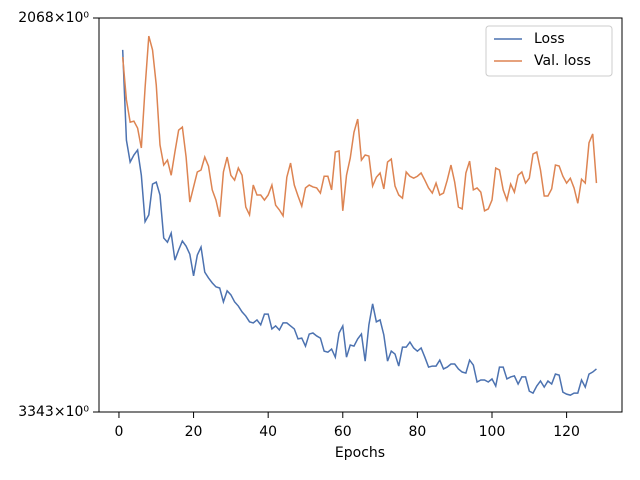 The image size is (640, 480). What do you see at coordinates (343, 432) in the screenshot?
I see `x-tick-label: 60` at bounding box center [343, 432].